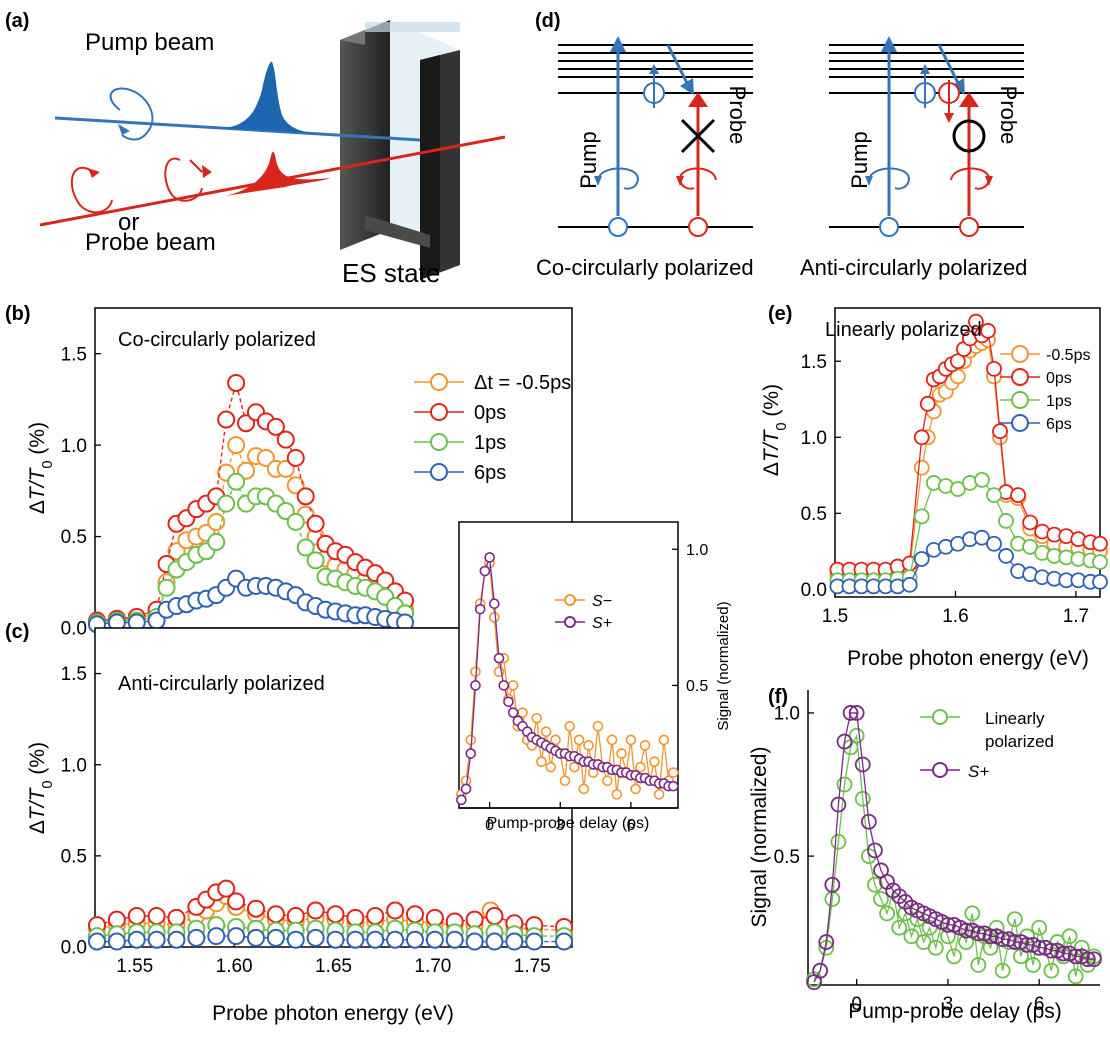  Describe the element at coordinates (432, 966) in the screenshot. I see `x-tick-label: 1.70` at that location.